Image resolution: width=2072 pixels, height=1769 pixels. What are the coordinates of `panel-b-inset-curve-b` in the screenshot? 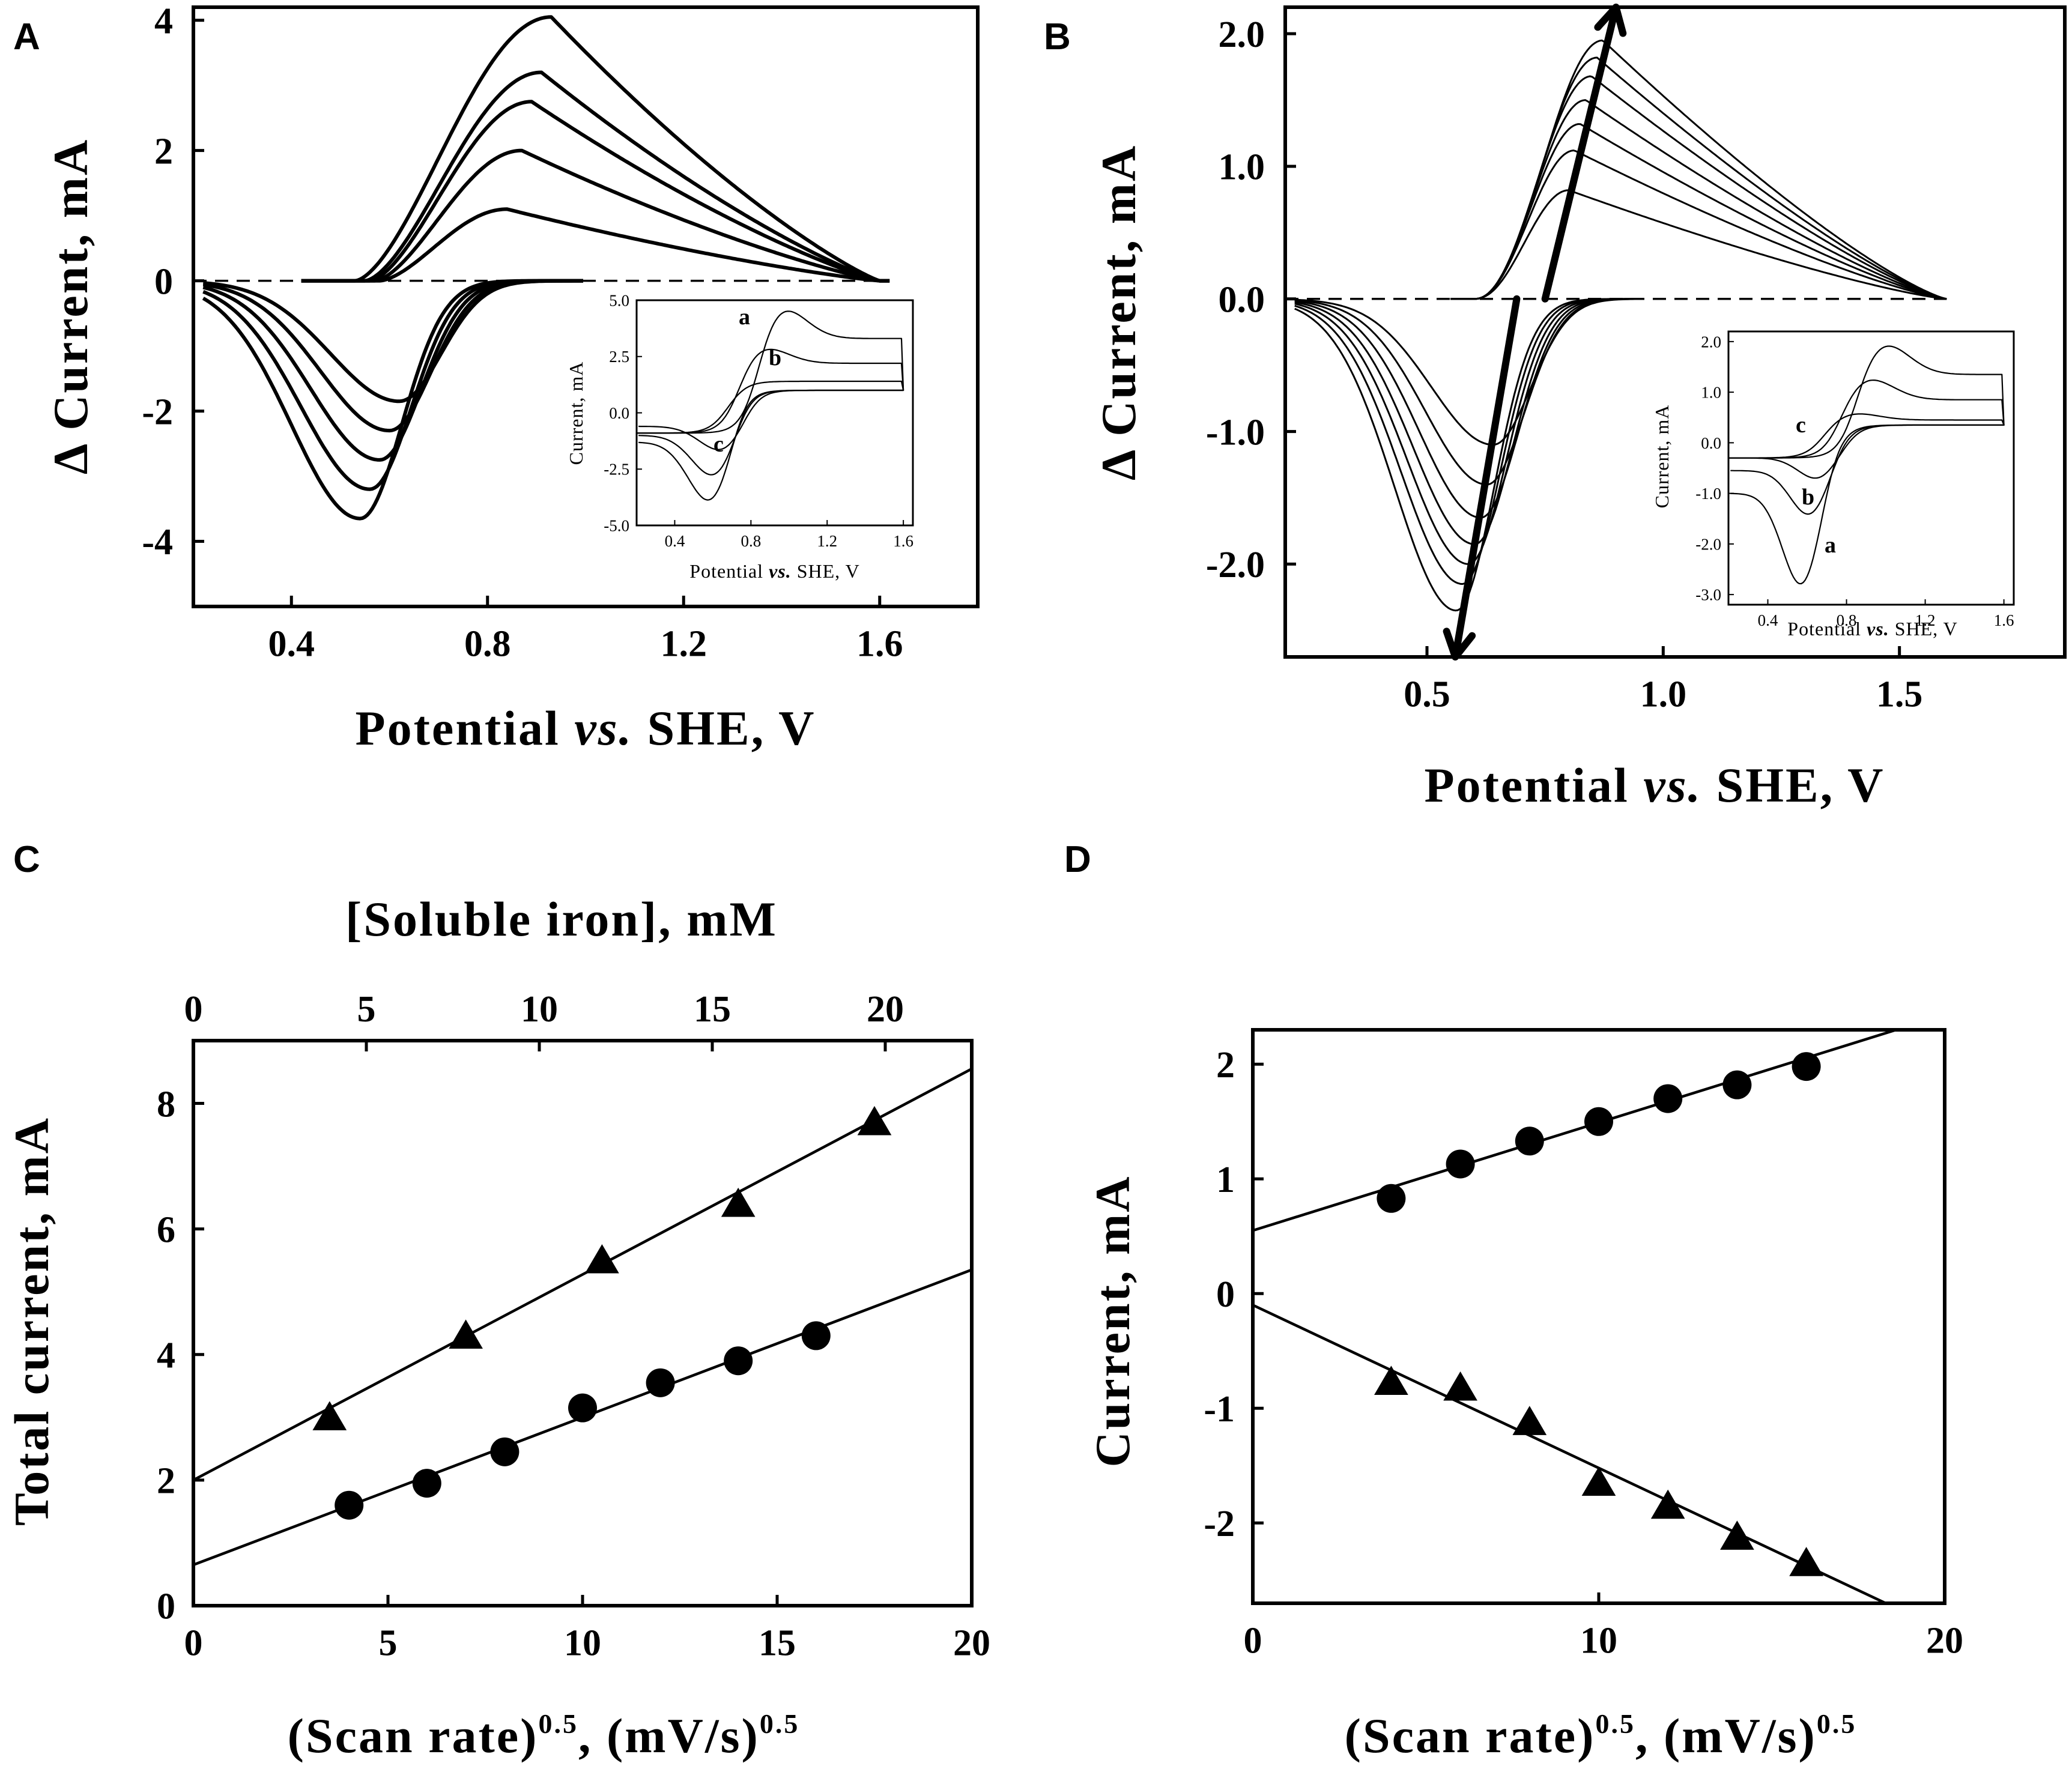 It's located at (1866, 447).